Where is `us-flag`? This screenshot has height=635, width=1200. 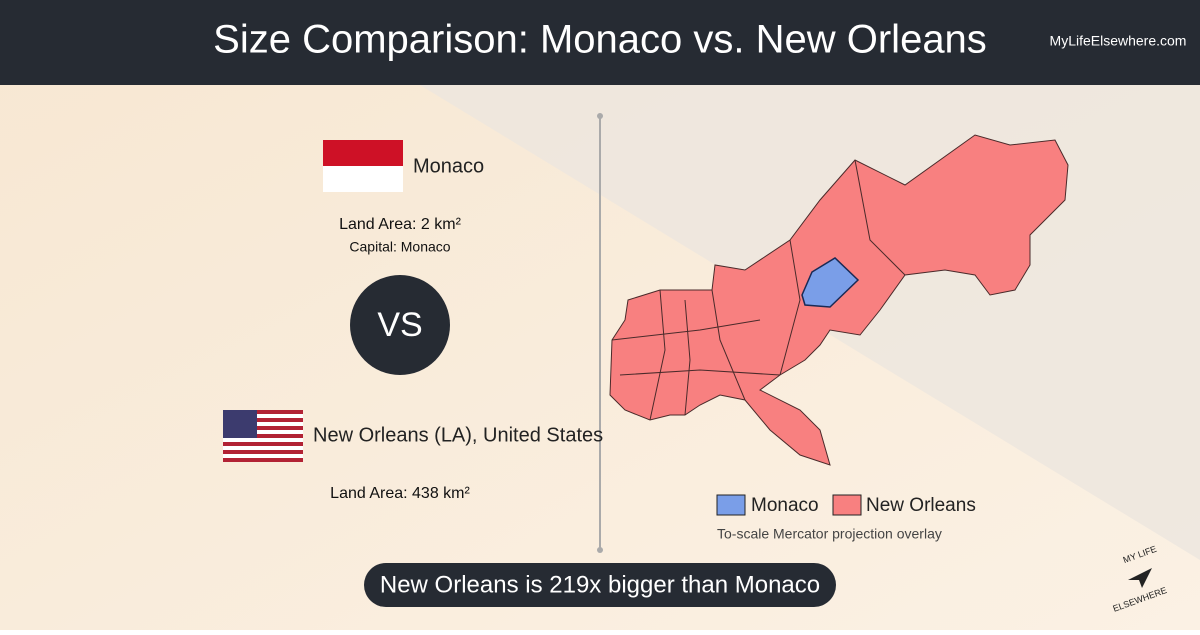
us-flag is located at coordinates (263, 436).